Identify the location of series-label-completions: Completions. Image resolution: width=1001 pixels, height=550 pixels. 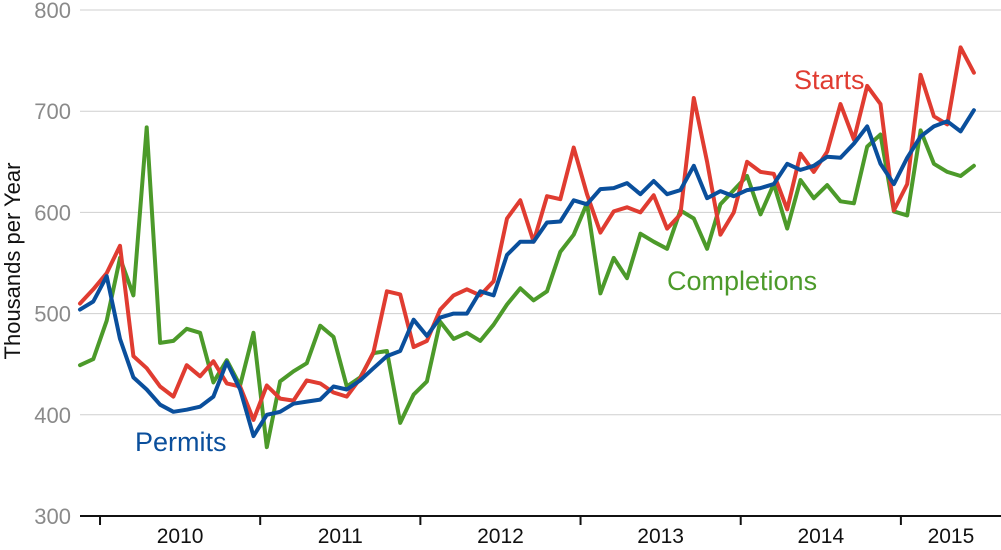
(742, 281).